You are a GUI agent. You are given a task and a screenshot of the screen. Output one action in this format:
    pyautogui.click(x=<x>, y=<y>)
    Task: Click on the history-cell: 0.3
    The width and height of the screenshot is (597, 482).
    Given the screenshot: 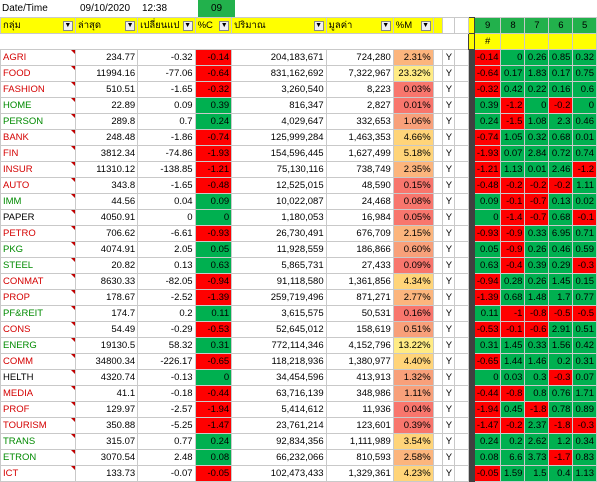 What is the action you would take?
    pyautogui.click(x=537, y=377)
    